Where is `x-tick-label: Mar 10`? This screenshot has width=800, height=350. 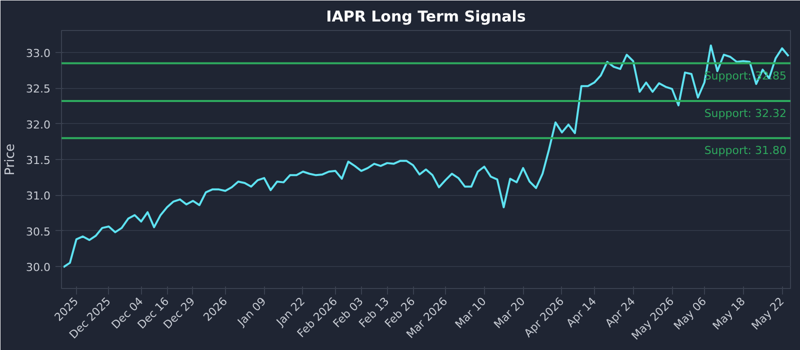 x-tick-label: Mar 10 is located at coordinates (470, 313).